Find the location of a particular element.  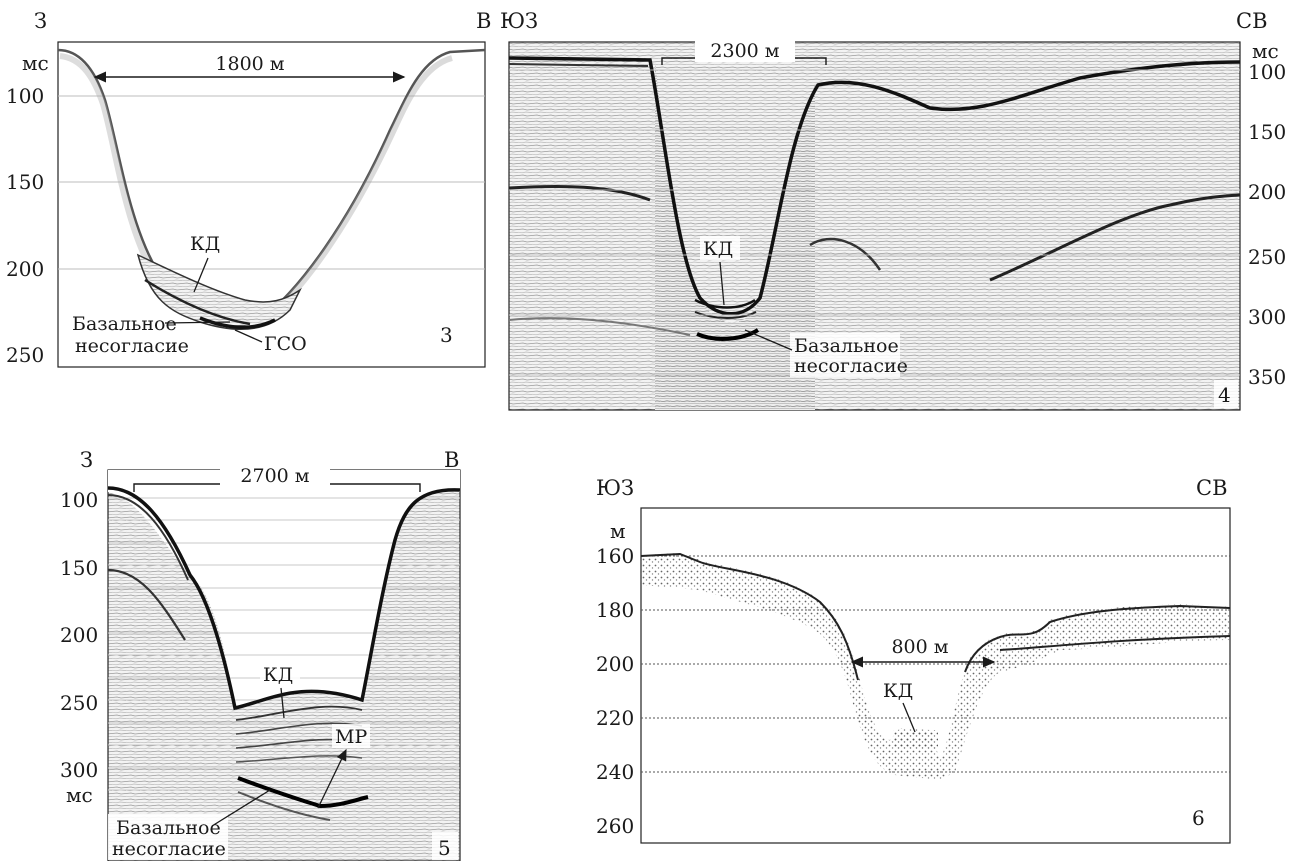

panel-4-ytick: 200 is located at coordinates (1267, 192).